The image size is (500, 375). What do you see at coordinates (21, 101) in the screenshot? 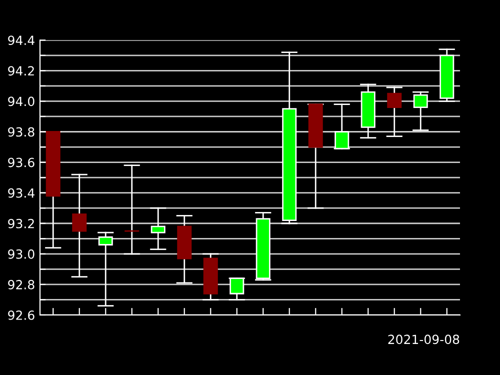
I see `y-tick-label: 94.0` at bounding box center [21, 101].